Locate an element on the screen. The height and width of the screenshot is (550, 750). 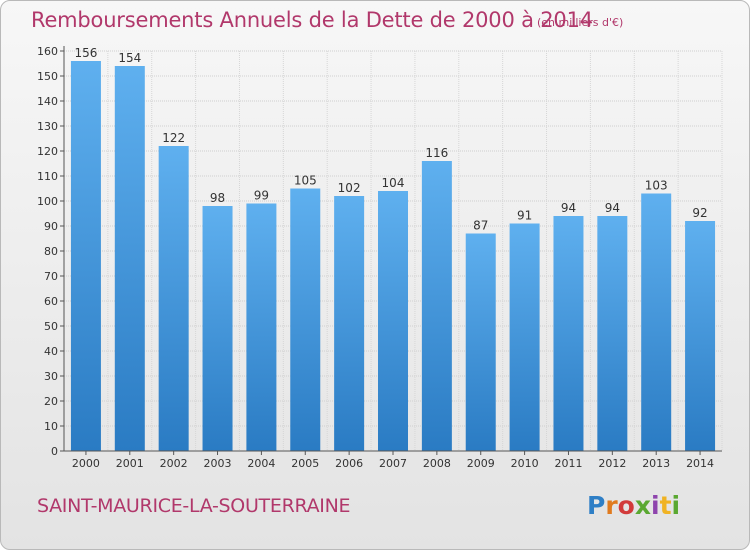
y-tick-label: 0 is located at coordinates (54, 451).